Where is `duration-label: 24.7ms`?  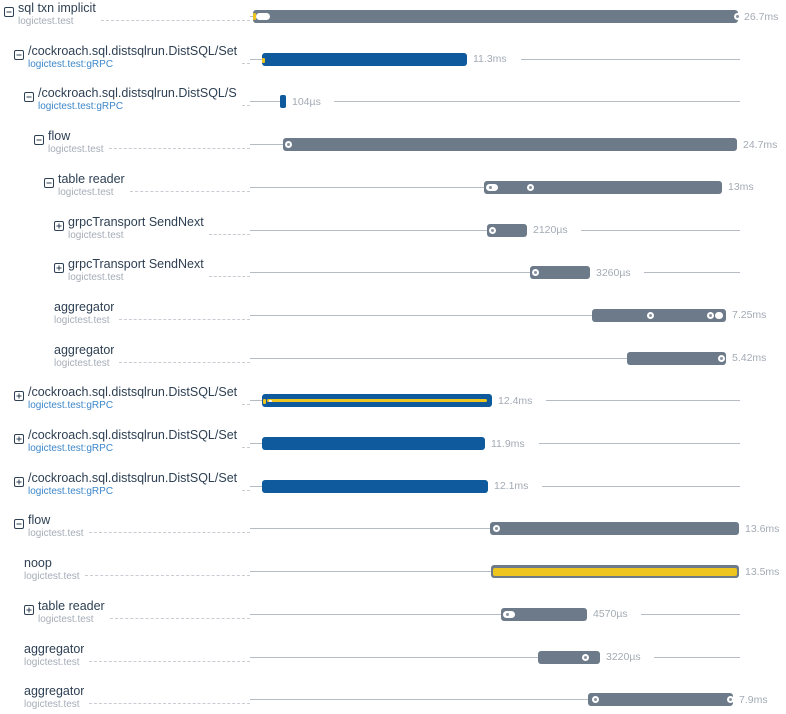
duration-label: 24.7ms is located at coordinates (760, 144).